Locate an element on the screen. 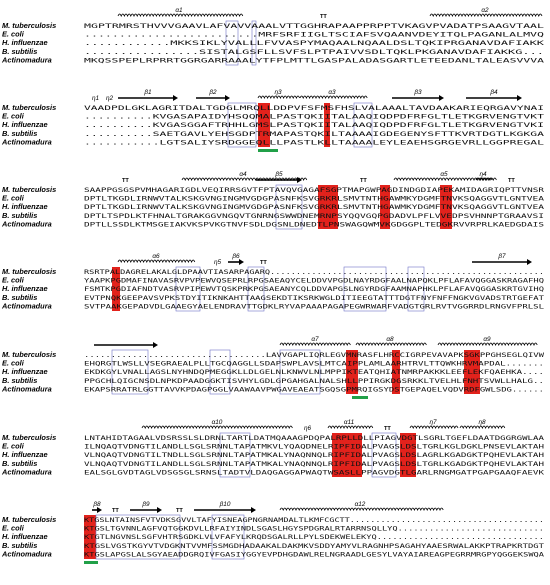 This screenshot has height=585, width=550. strand-label: β10 is located at coordinates (225, 504).